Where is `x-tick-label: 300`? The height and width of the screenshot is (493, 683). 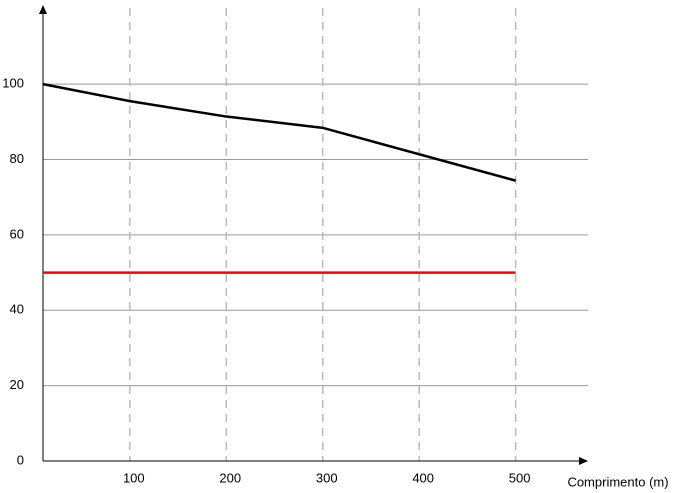 x-tick-label: 300 is located at coordinates (327, 477).